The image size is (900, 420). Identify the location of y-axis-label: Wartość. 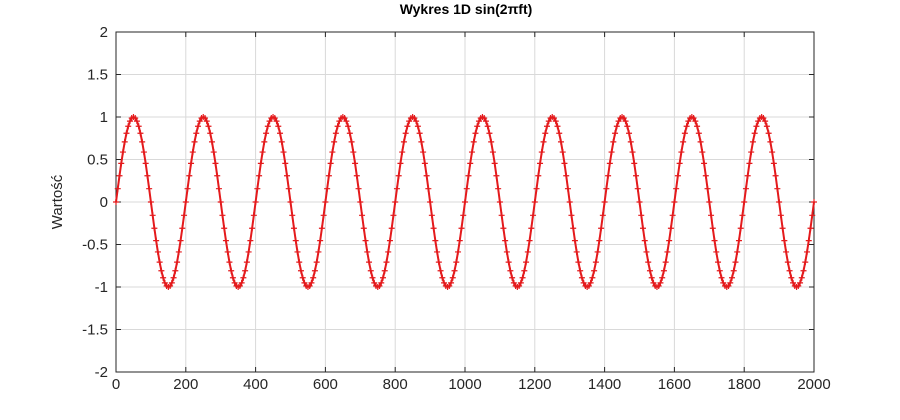
(57, 201).